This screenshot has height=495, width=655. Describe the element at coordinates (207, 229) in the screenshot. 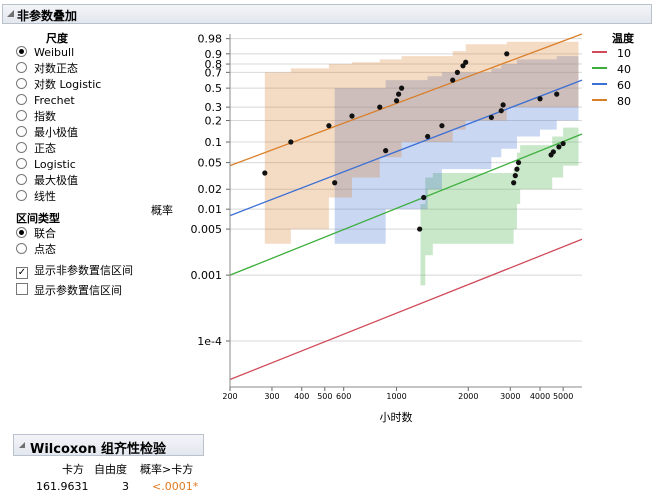

I see `y-tick-label: 0.005` at that location.